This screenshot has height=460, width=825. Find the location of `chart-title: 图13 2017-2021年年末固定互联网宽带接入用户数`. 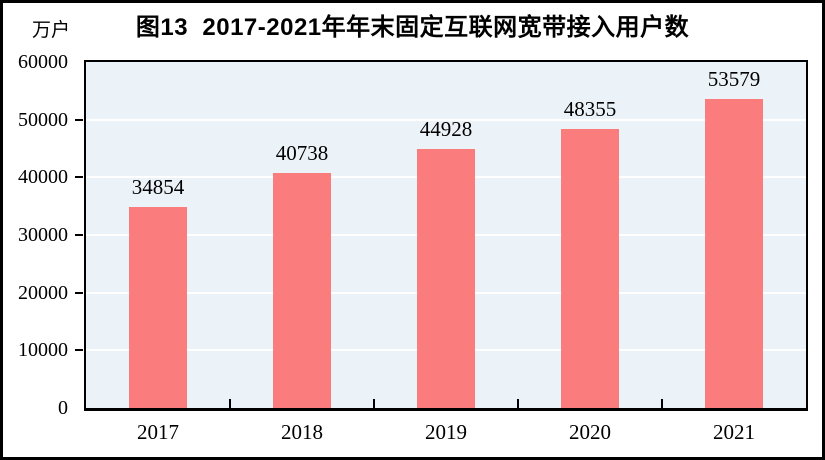

chart-title: 图13 2017-2021年年末固定互联网宽带接入用户数 is located at coordinates (412, 27).